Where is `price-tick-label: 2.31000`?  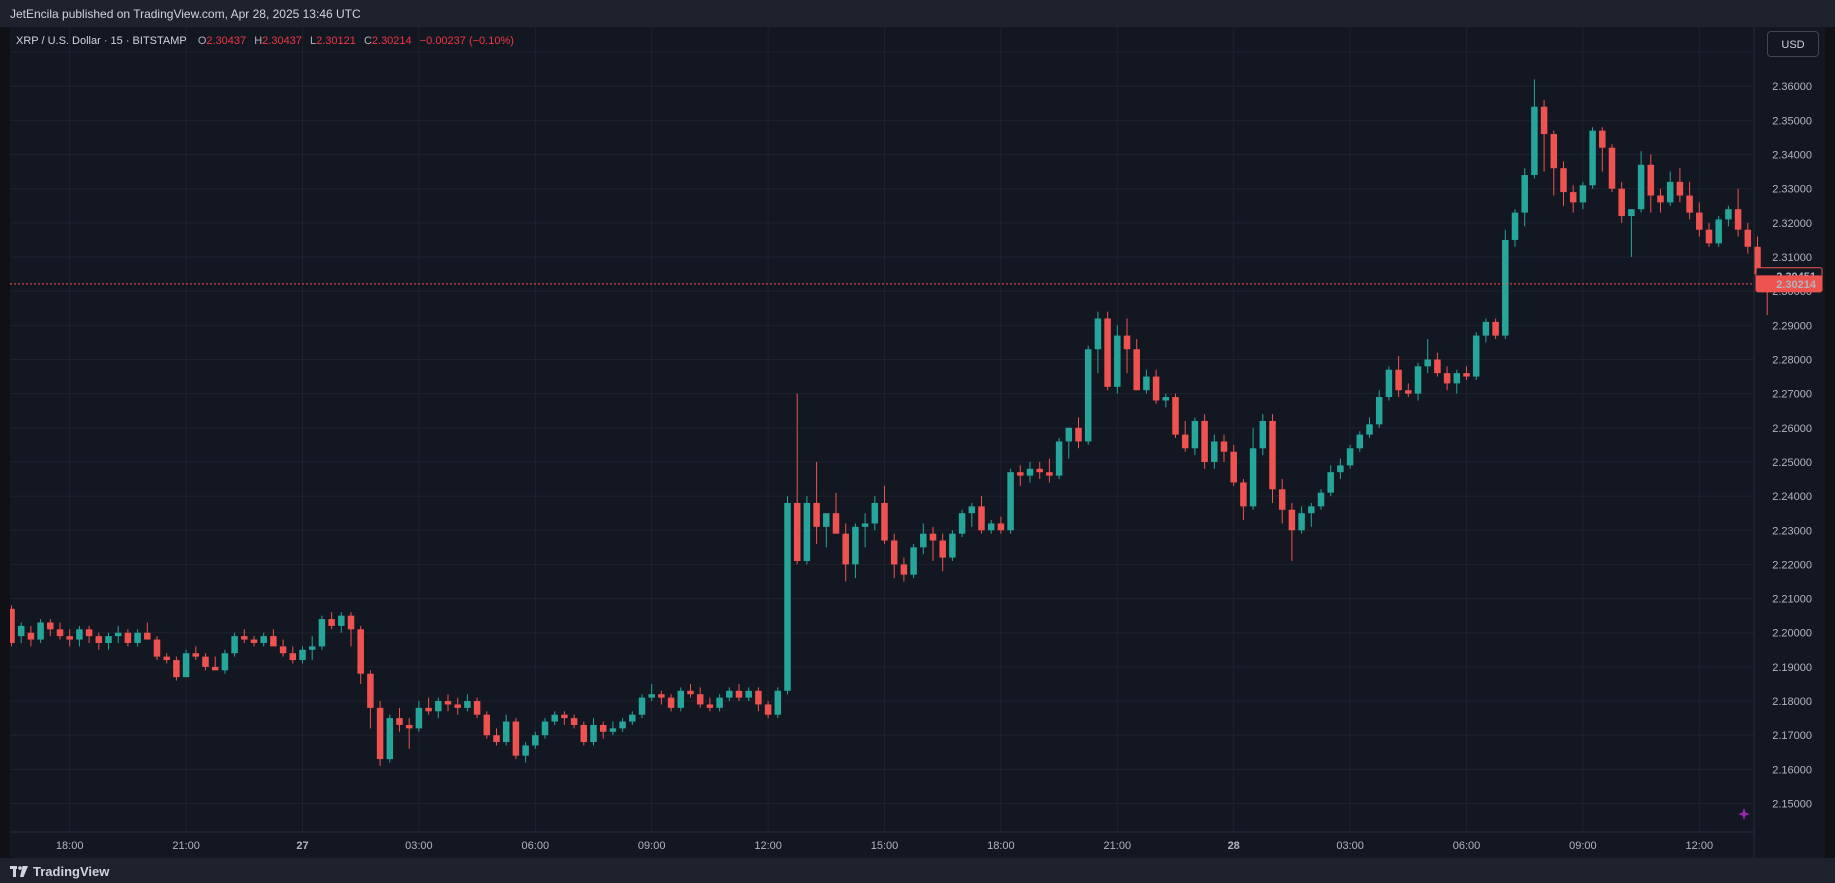
price-tick-label: 2.31000 is located at coordinates (1792, 258).